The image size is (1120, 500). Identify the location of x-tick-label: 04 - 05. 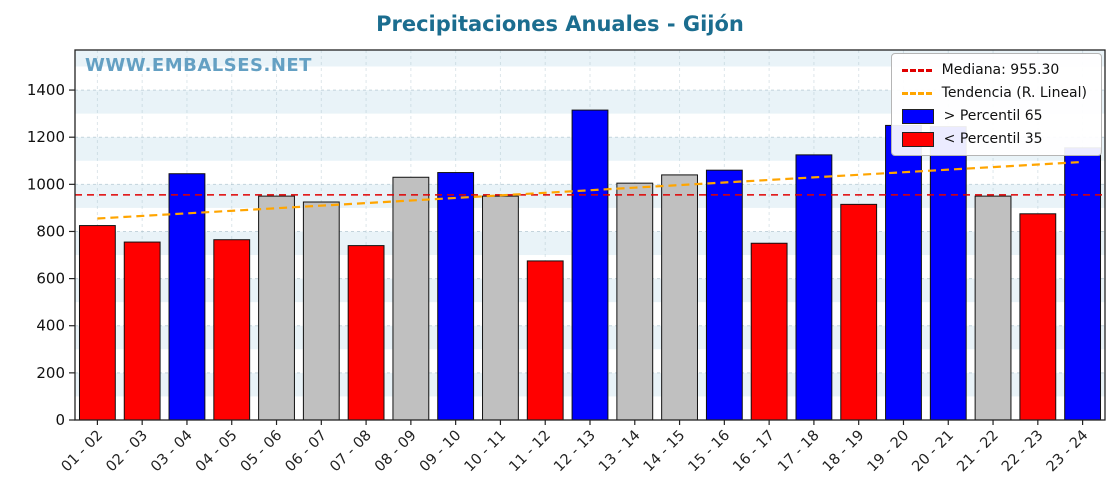
(217, 452).